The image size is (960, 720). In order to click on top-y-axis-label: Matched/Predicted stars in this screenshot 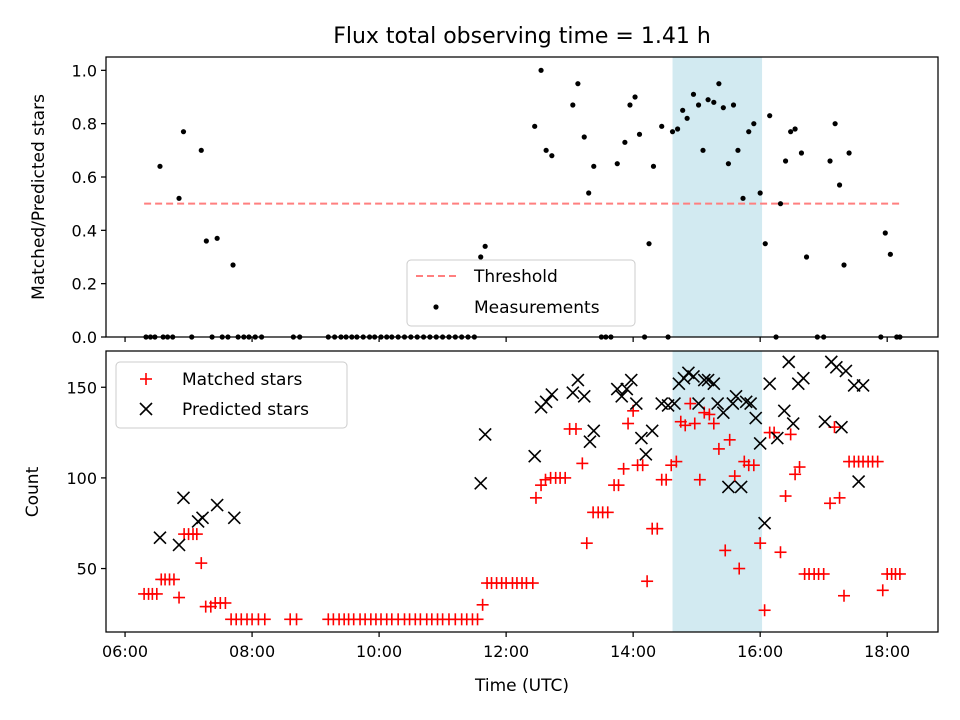, I will do `click(39, 197)`.